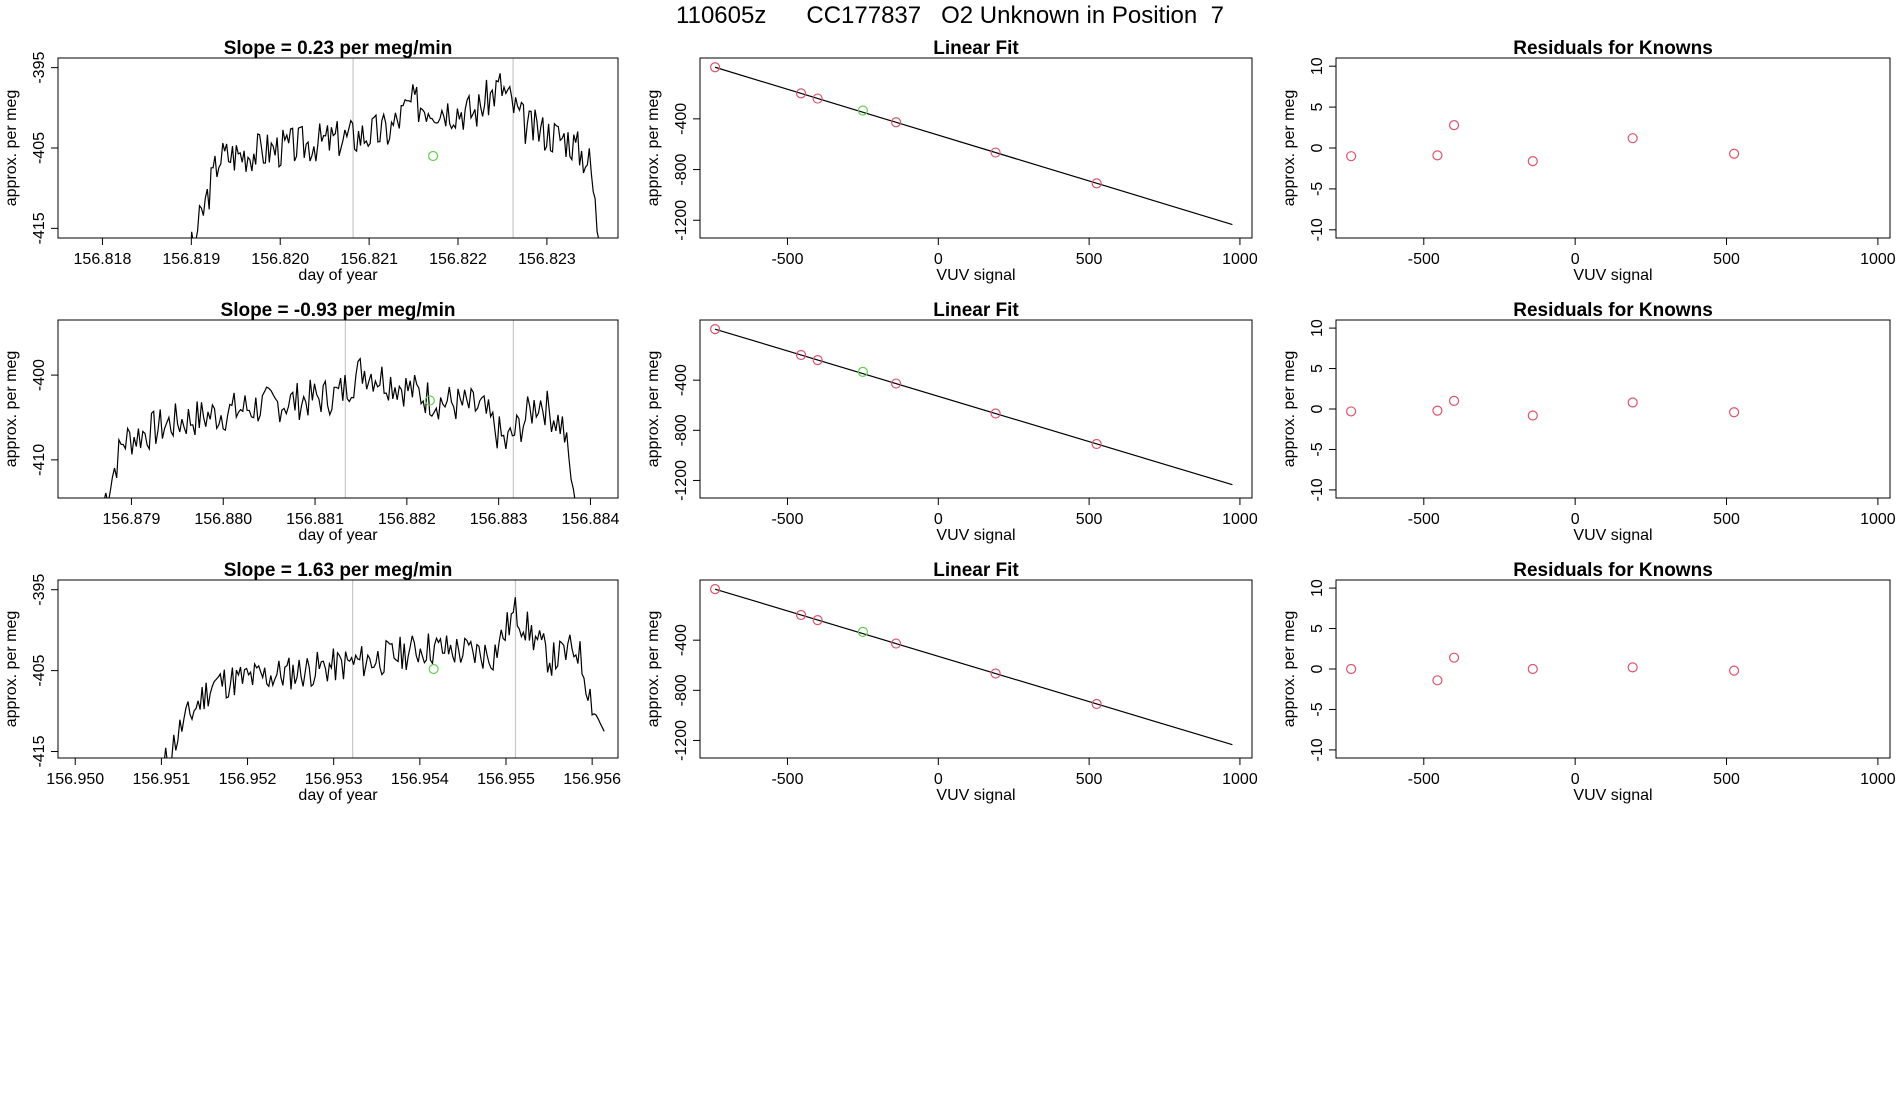 This screenshot has height=1100, width=1900. What do you see at coordinates (280, 259) in the screenshot?
I see `x-tick-label: 156.820` at bounding box center [280, 259].